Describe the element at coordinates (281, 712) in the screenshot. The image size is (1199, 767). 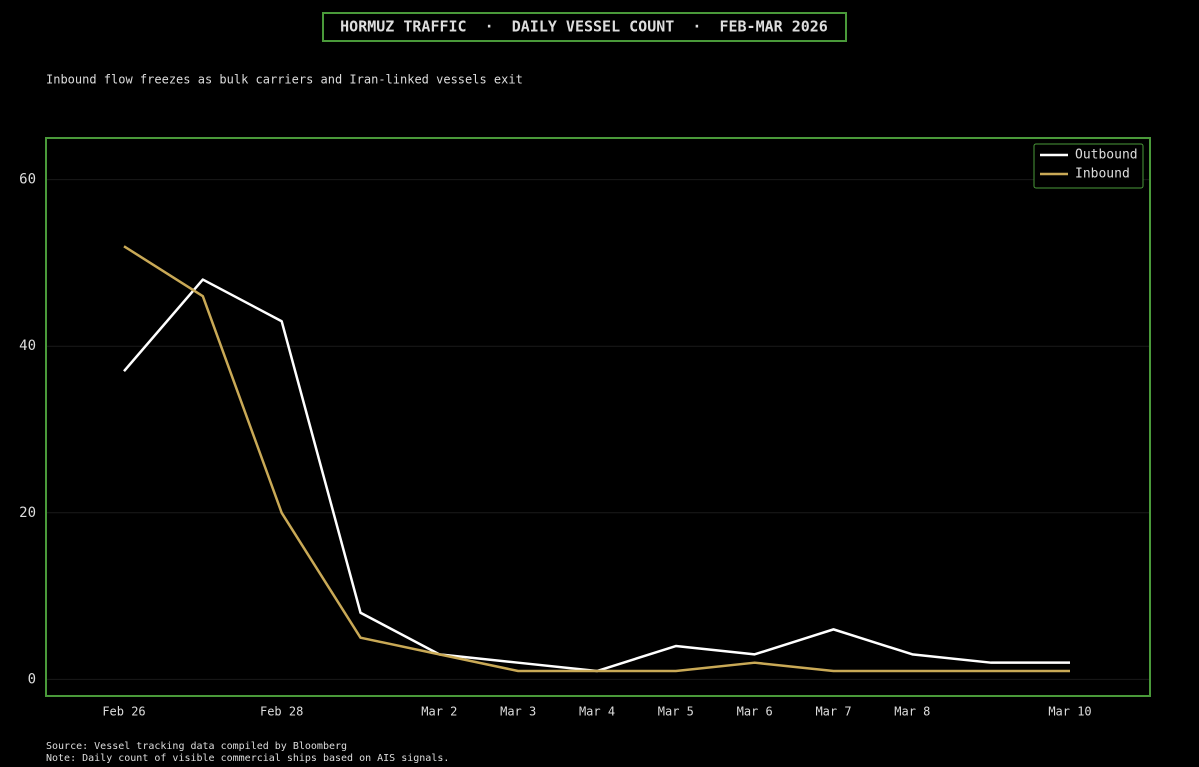
I see `x-tick-label: Feb 28` at that location.